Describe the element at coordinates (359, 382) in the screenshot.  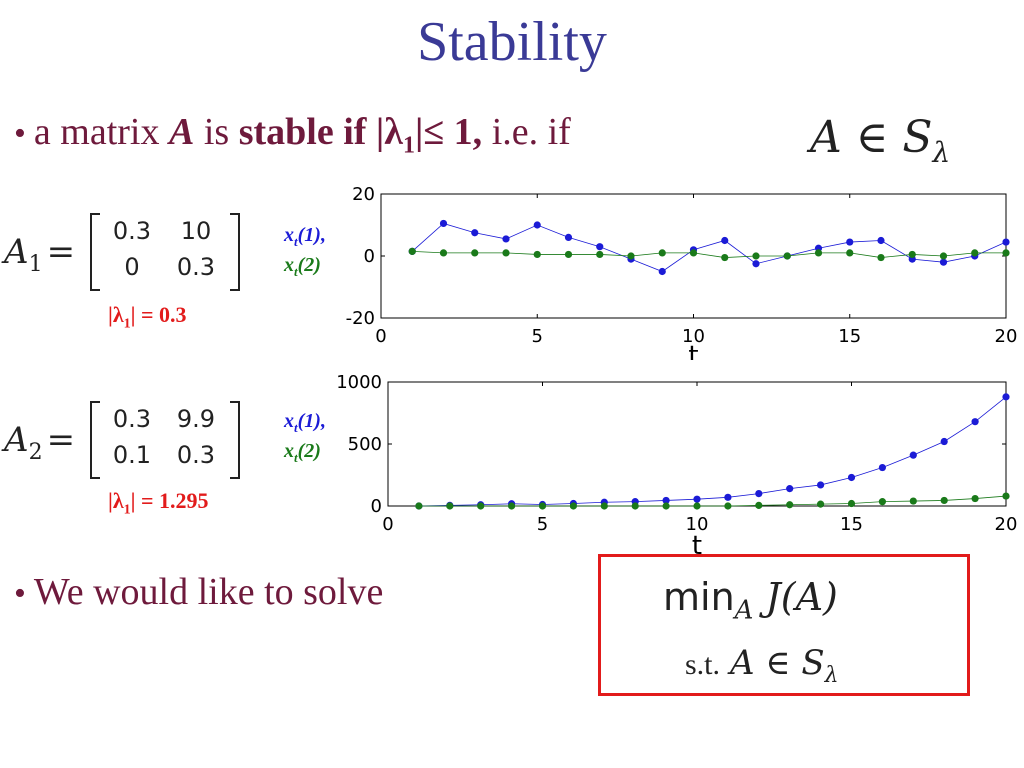
I see `y-tick-label: 1000` at that location.